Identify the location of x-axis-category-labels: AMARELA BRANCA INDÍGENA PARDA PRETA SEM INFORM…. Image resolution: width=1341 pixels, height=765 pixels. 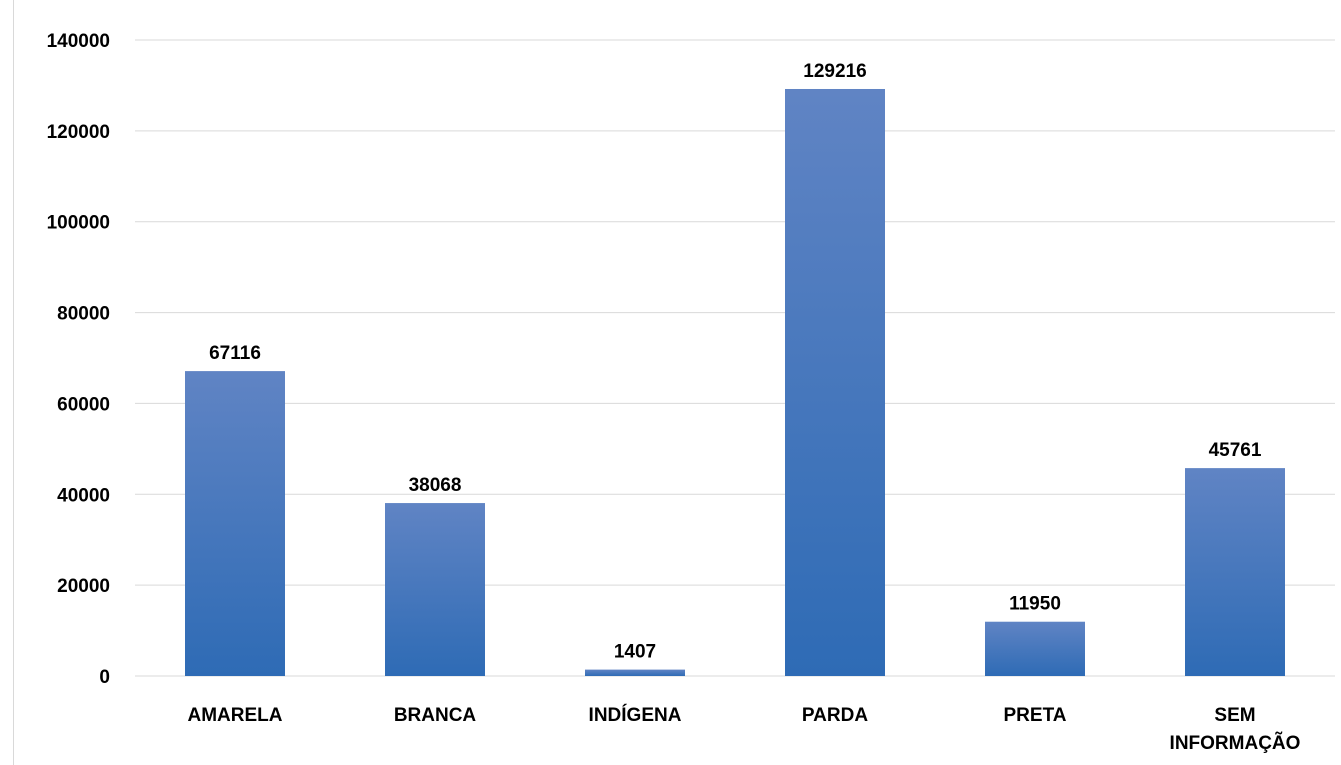
(744, 729).